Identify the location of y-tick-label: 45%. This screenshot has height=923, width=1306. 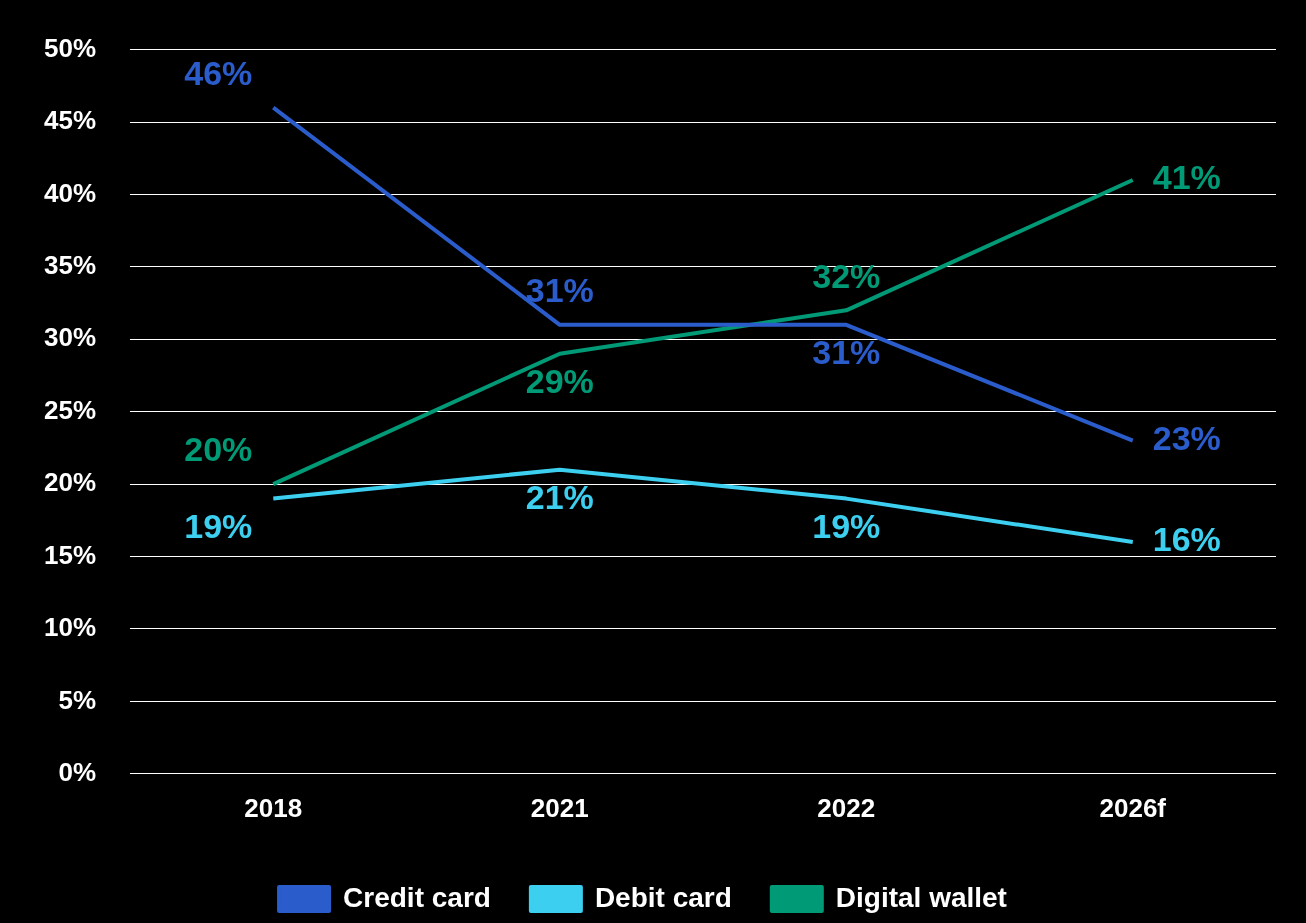
(70, 120).